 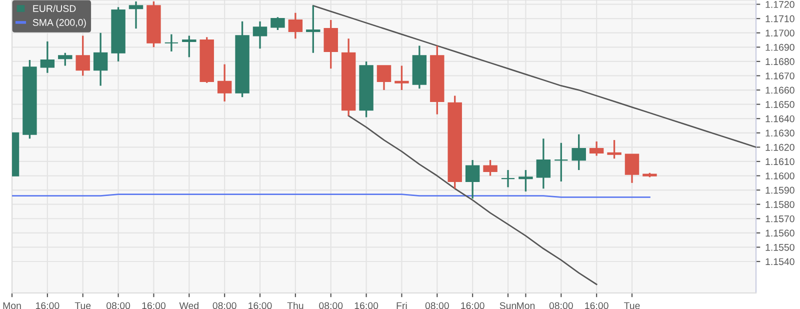 I want to click on x-tick-label: Fri, so click(x=401, y=305).